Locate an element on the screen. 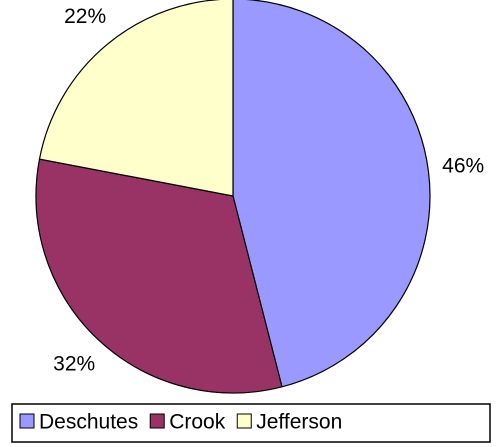 The width and height of the screenshot is (500, 447). legend-label: Jefferson is located at coordinates (299, 422).